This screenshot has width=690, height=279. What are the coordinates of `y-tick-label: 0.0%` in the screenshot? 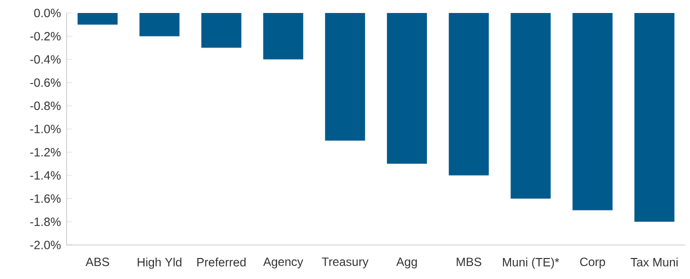 It's located at (47, 13).